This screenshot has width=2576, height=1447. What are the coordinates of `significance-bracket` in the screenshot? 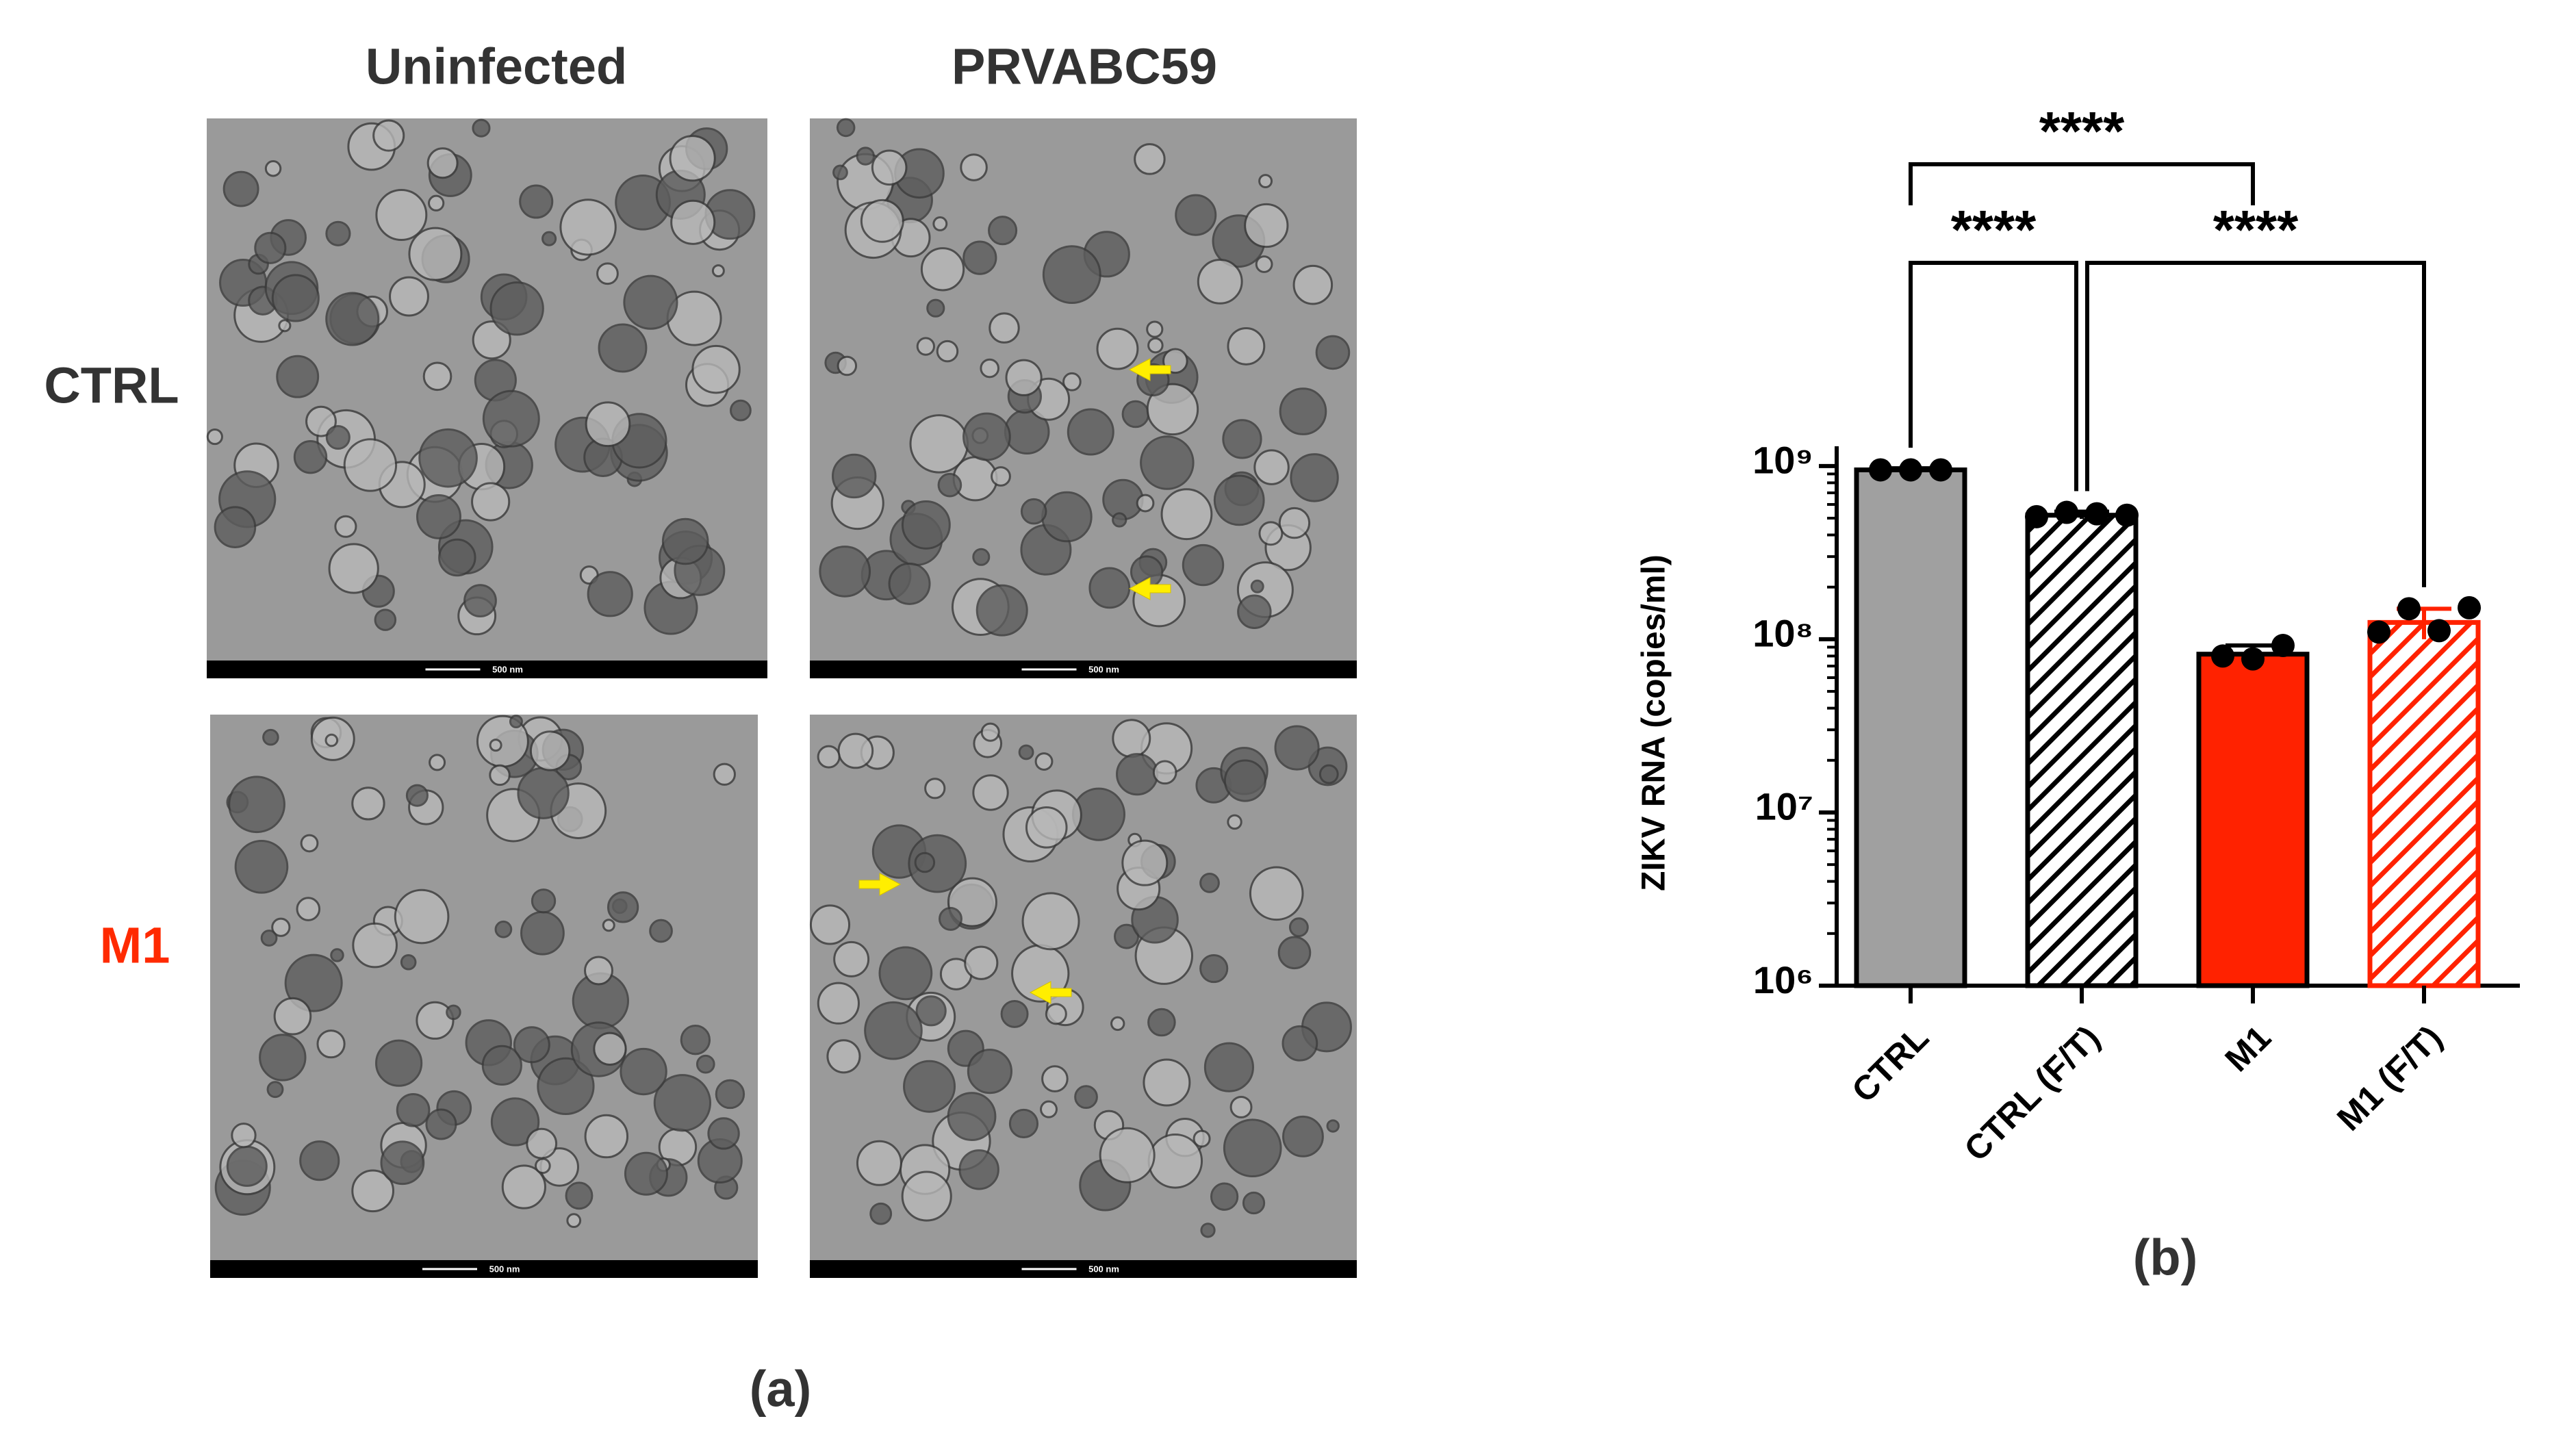 It's located at (2255, 424).